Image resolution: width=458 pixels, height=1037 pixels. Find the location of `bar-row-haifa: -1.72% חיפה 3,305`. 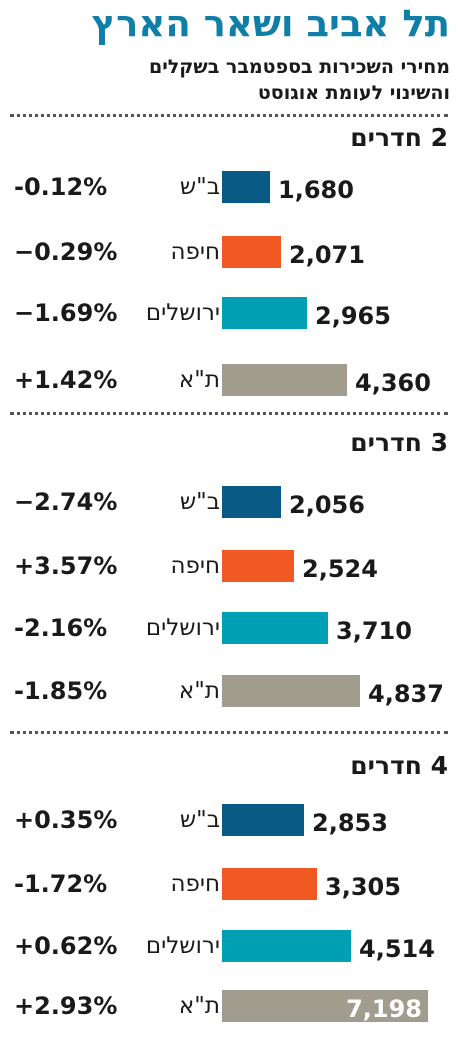

bar-row-haifa: -1.72% חיפה 3,305 is located at coordinates (229, 884).